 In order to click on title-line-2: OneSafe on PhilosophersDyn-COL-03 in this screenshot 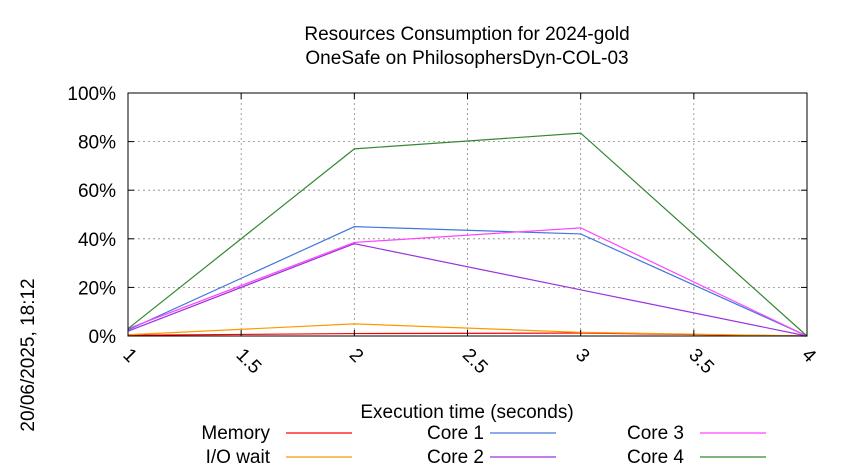, I will do `click(466, 58)`.